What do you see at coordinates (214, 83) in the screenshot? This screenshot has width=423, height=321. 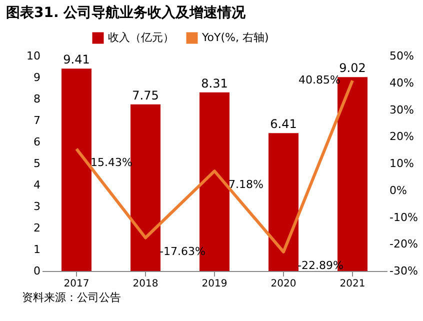 I see `data-label: 8.31` at bounding box center [214, 83].